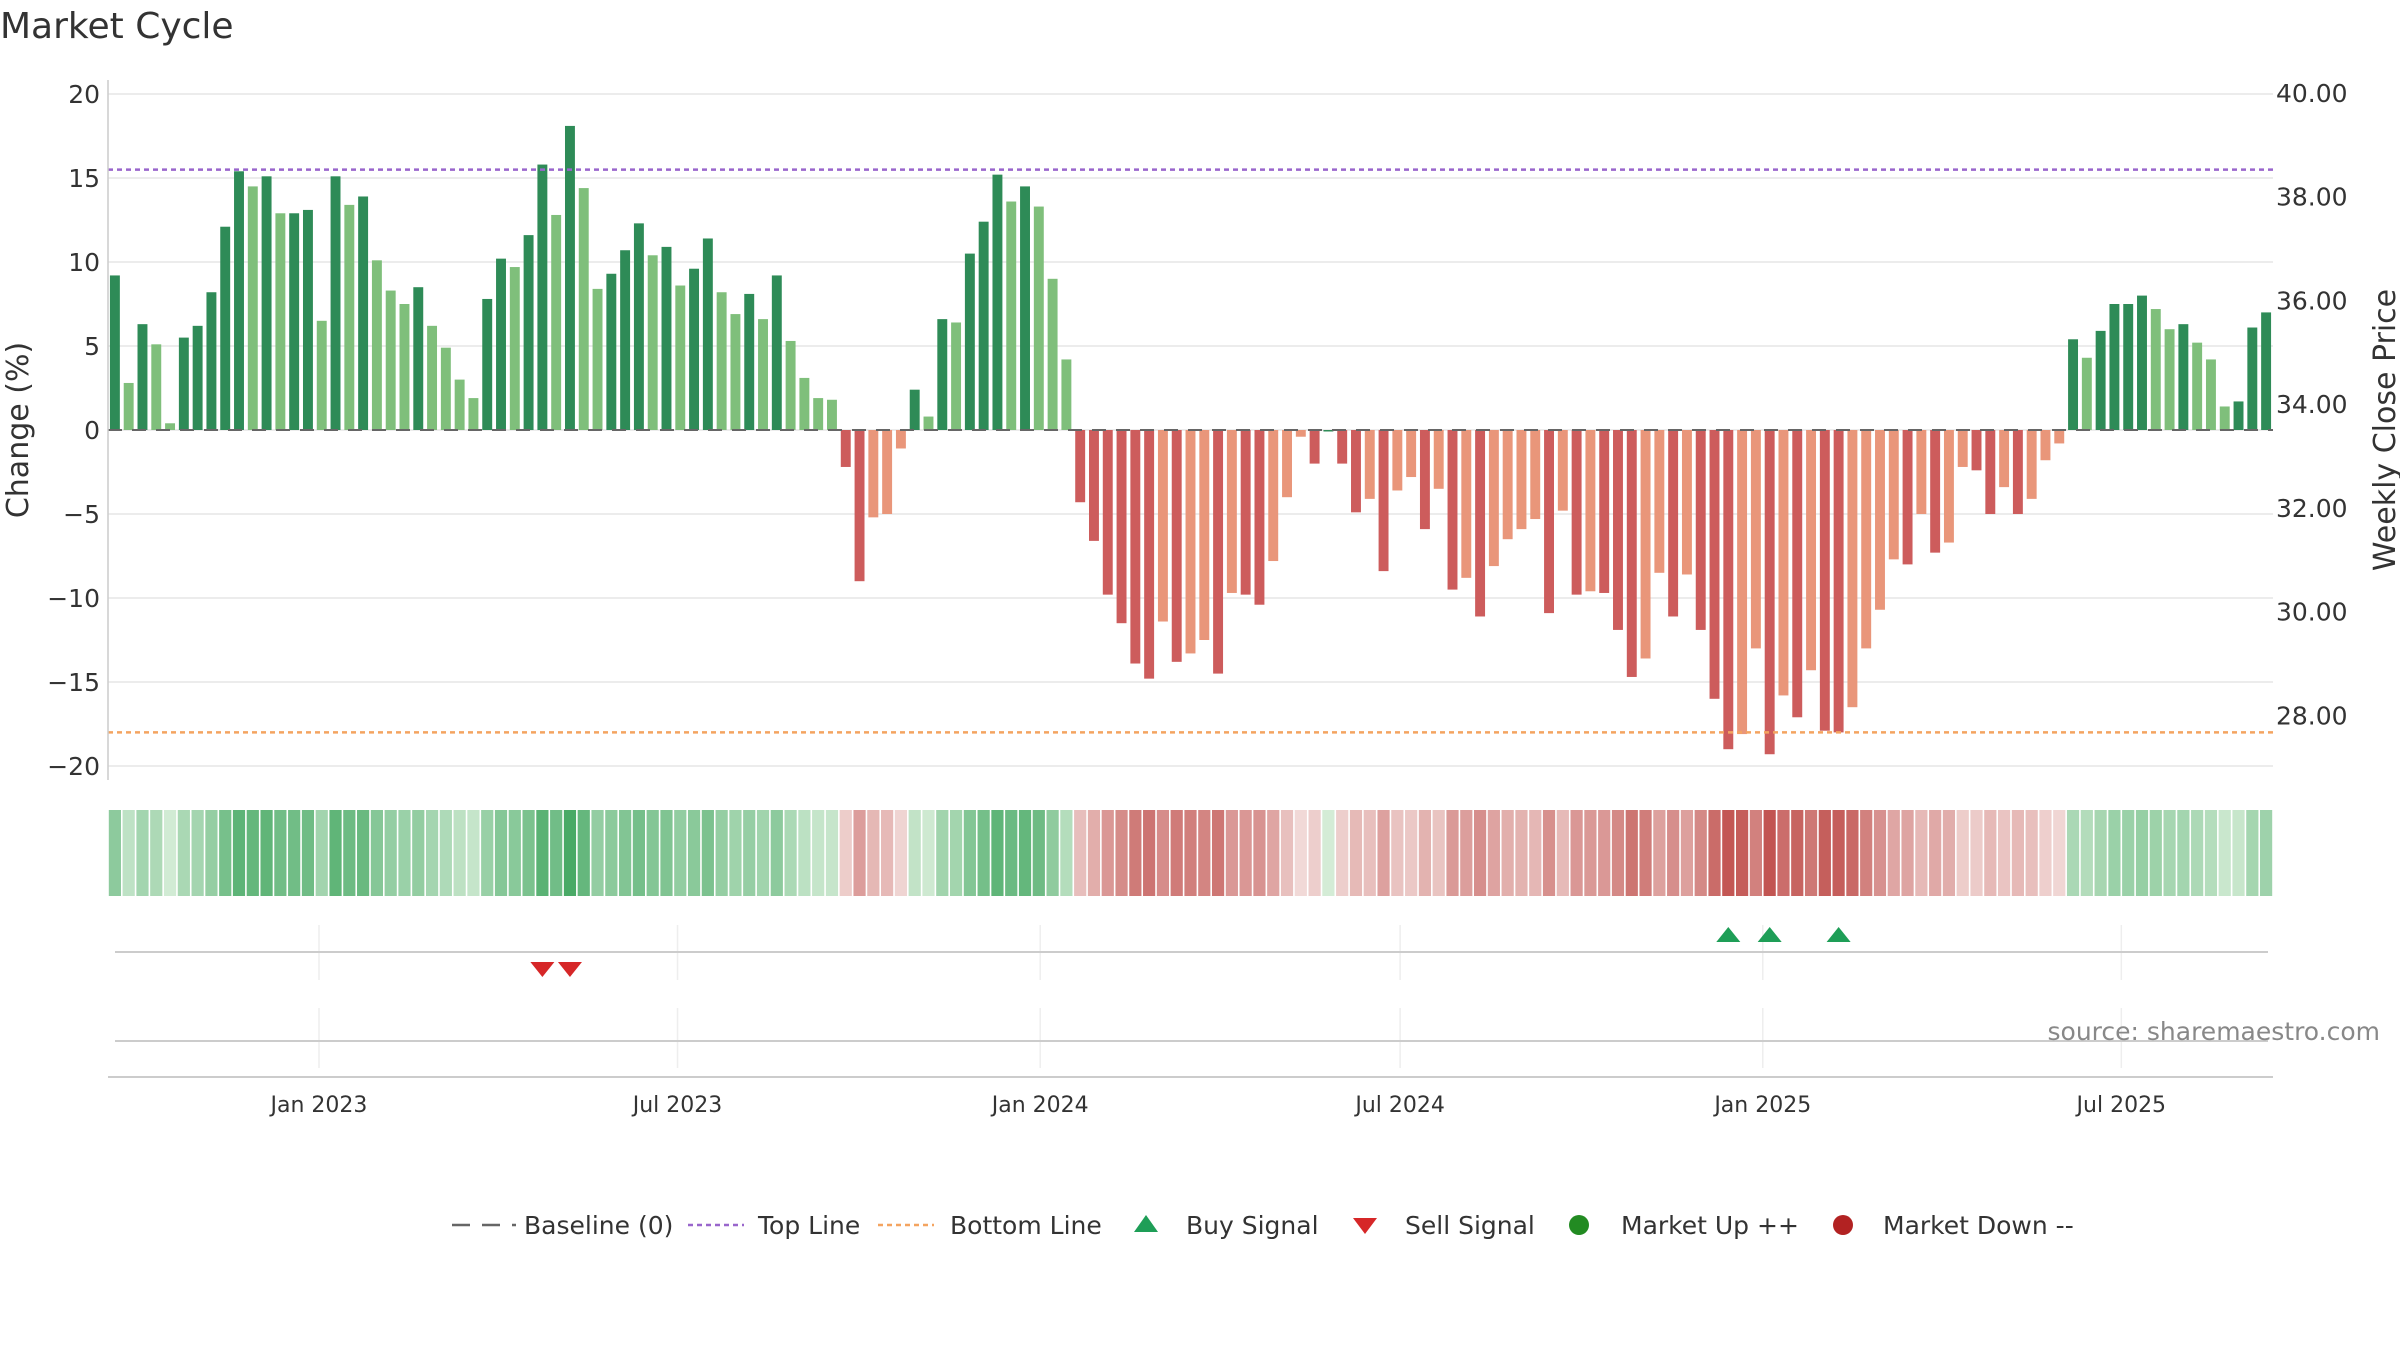 The width and height of the screenshot is (2400, 1350). I want to click on legend-buy-signal-label: Buy Signal, so click(1252, 1225).